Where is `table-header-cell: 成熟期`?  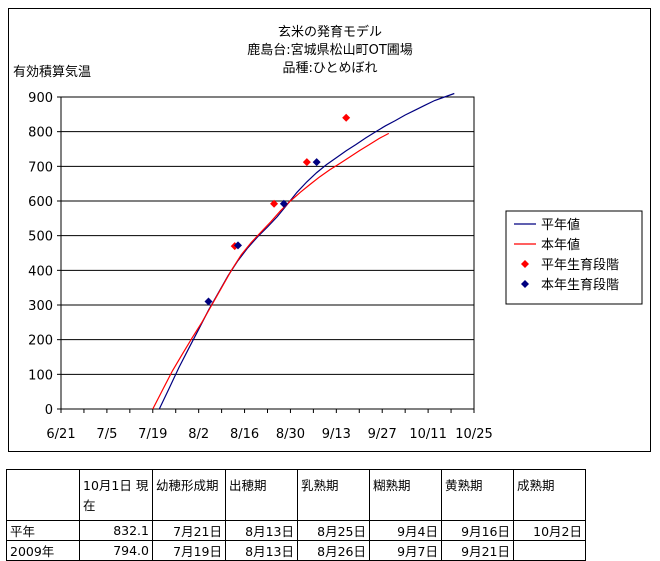 table-header-cell: 成熟期 is located at coordinates (549, 495).